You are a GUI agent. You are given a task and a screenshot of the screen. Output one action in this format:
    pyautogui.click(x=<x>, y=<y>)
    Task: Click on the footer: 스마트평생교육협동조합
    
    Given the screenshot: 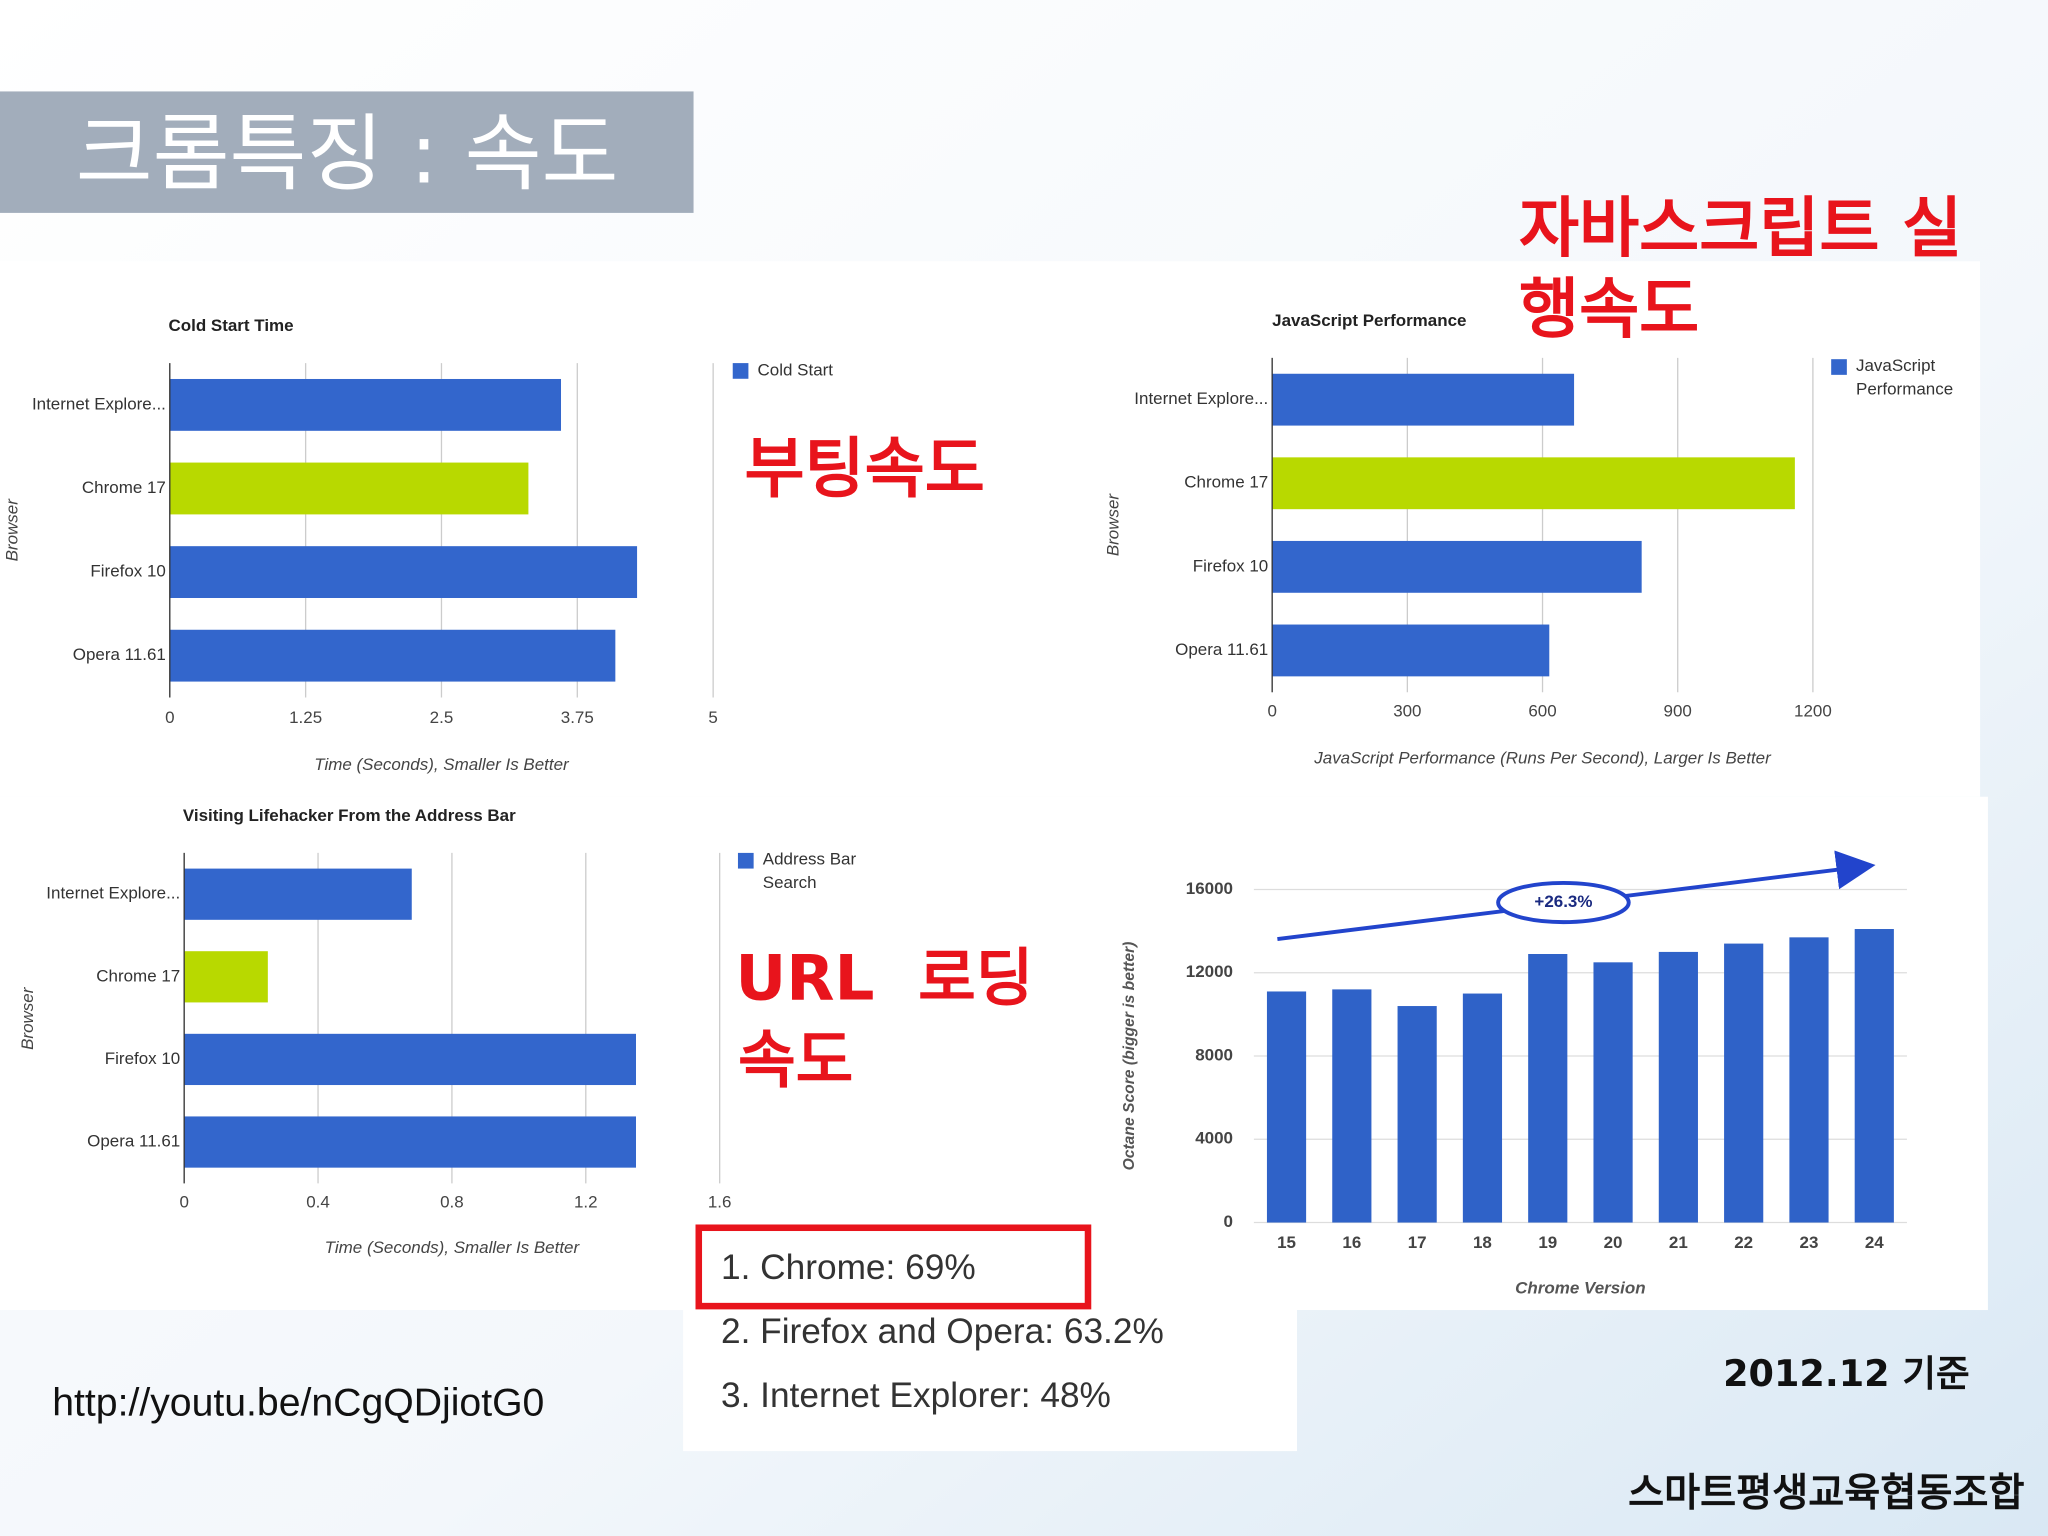 What is the action you would take?
    pyautogui.click(x=1826, y=1493)
    